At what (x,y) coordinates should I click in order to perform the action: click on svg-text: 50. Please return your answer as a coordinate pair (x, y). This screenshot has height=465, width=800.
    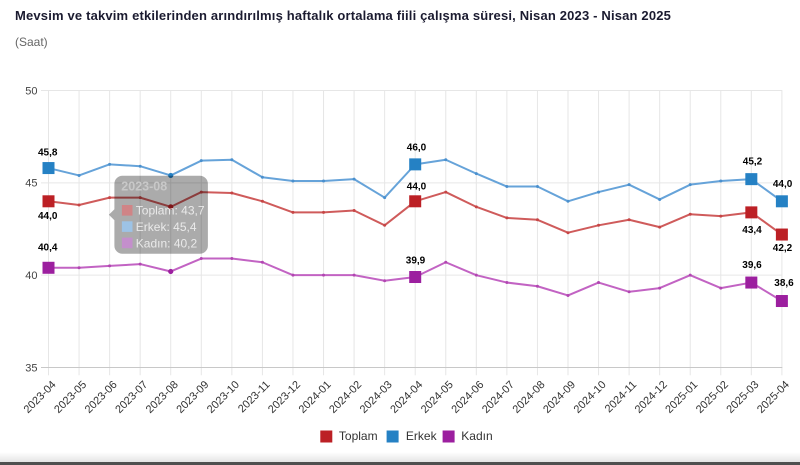
    Looking at the image, I should click on (31, 91).